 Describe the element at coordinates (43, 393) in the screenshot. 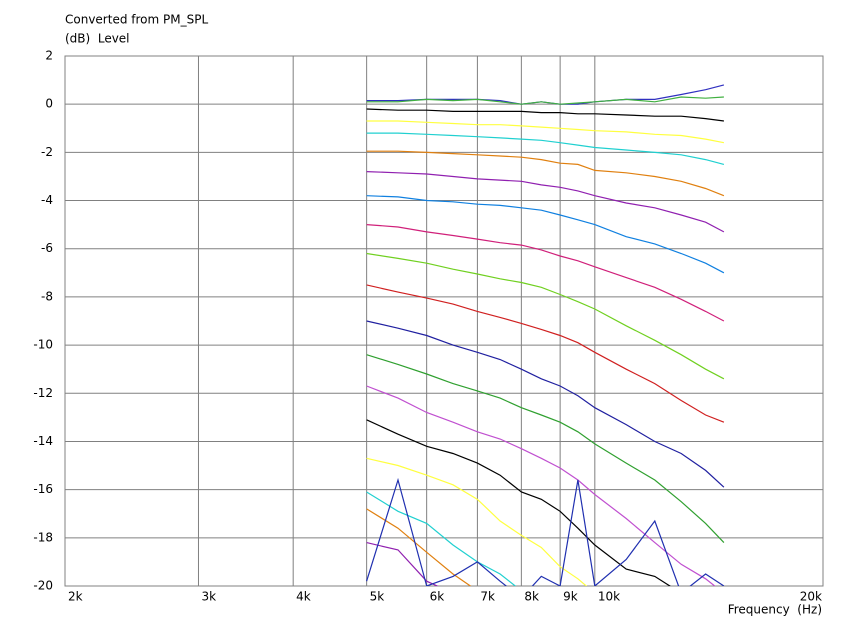

I see `y-tick-label: -12` at that location.